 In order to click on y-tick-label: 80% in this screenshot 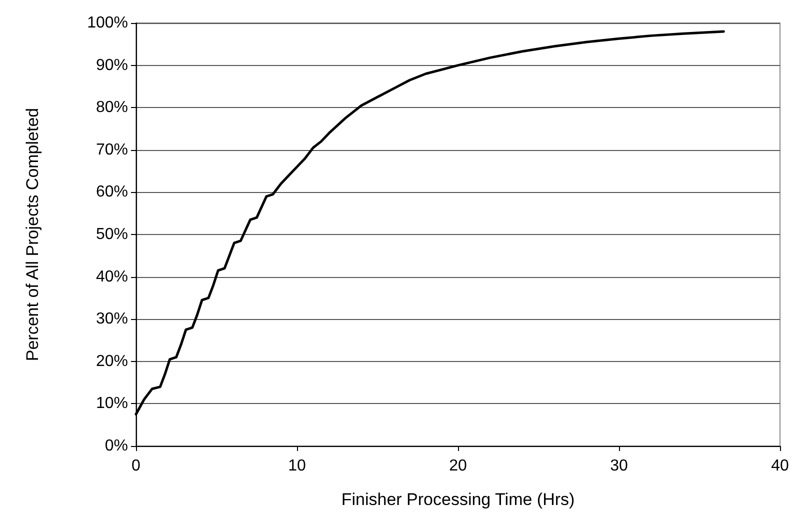, I will do `click(112, 107)`.